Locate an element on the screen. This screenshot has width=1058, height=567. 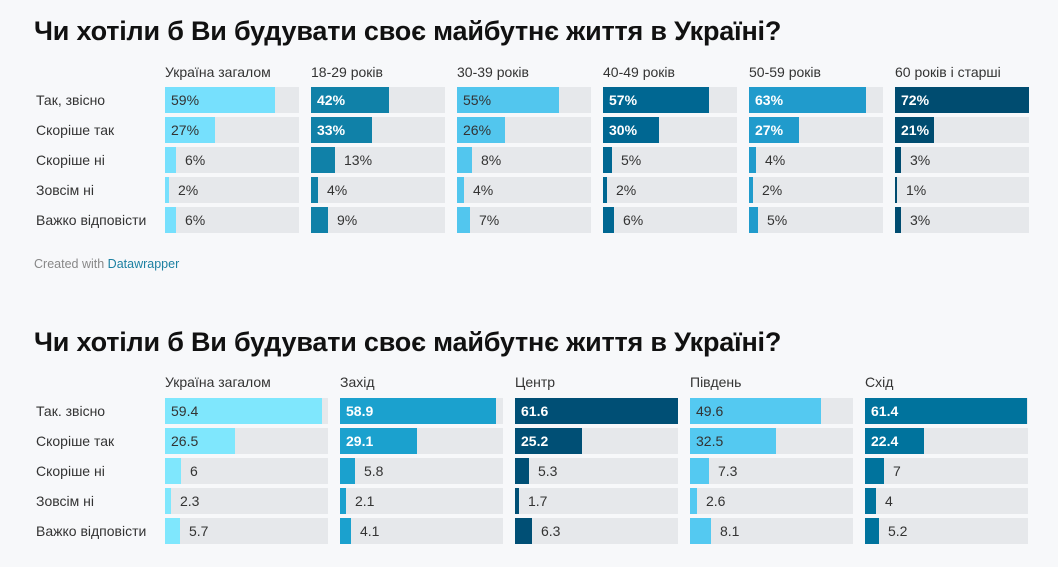
bar-track: 6.3 is located at coordinates (596, 531).